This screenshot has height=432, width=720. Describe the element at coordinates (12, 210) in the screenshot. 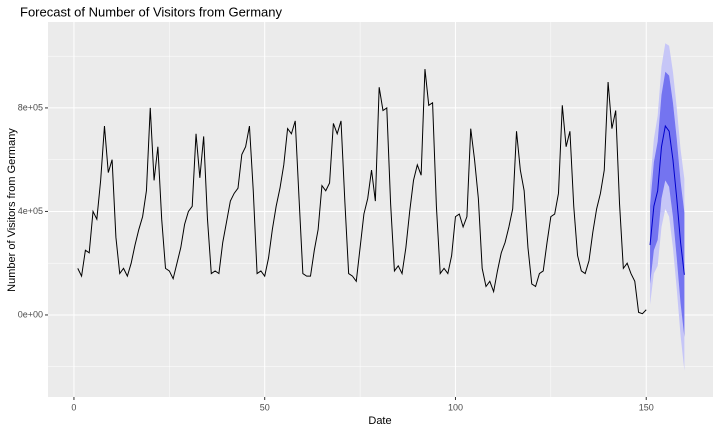

I see `y-axis-label: Number of Visitors from Germany` at that location.